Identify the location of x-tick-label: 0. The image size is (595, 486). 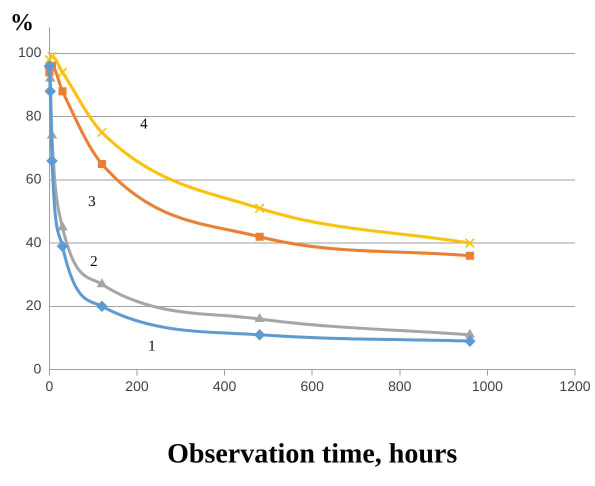
(49, 386).